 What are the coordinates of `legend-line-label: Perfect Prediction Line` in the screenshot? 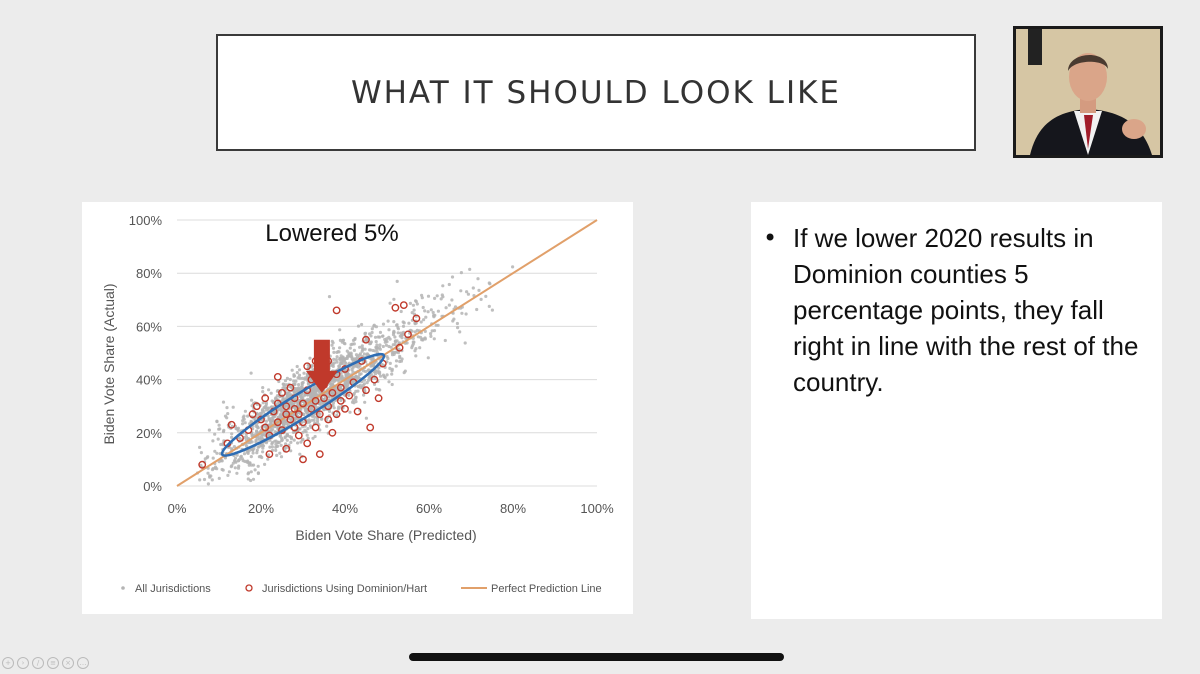 It's located at (546, 589).